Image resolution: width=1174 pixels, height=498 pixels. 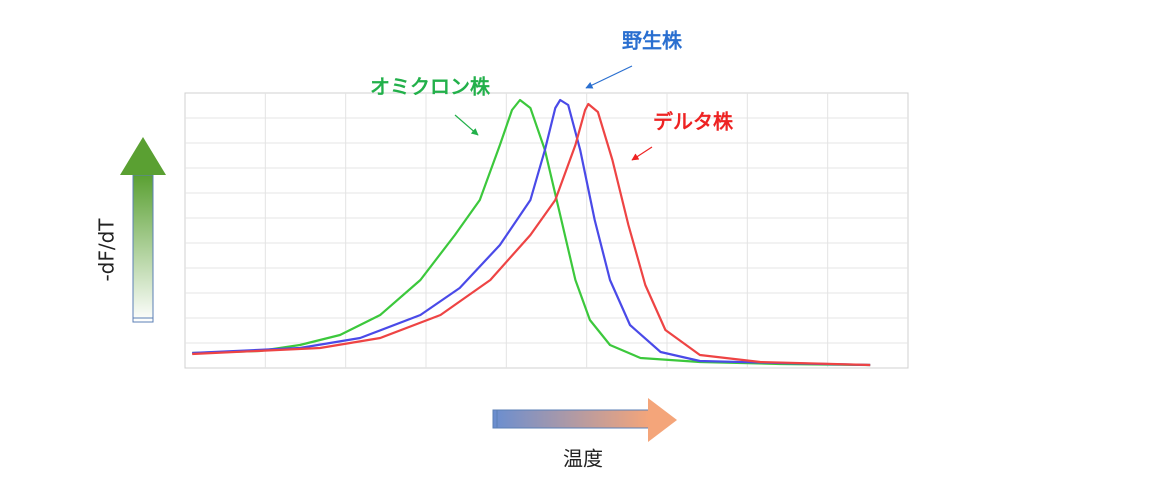 What do you see at coordinates (107, 250) in the screenshot?
I see `y-axis-label: -dF/dT` at bounding box center [107, 250].